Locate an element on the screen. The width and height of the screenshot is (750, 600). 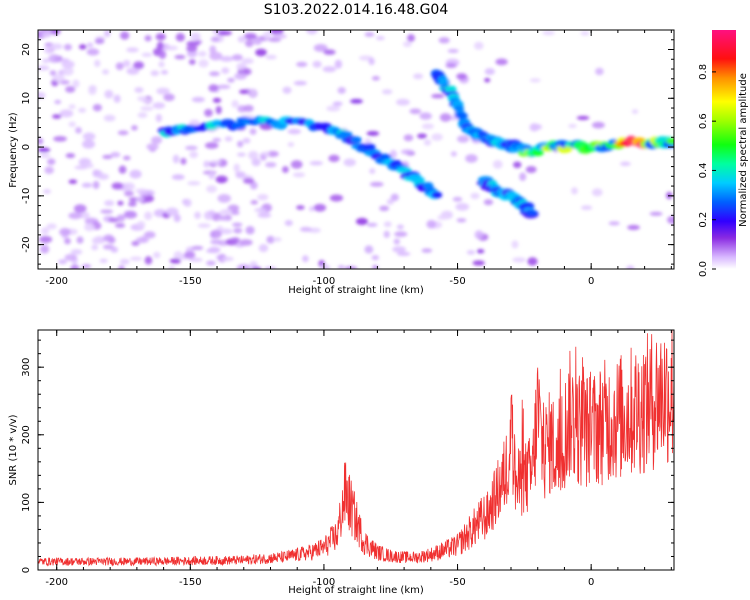
x-tick-label: -200 is located at coordinates (56, 281).